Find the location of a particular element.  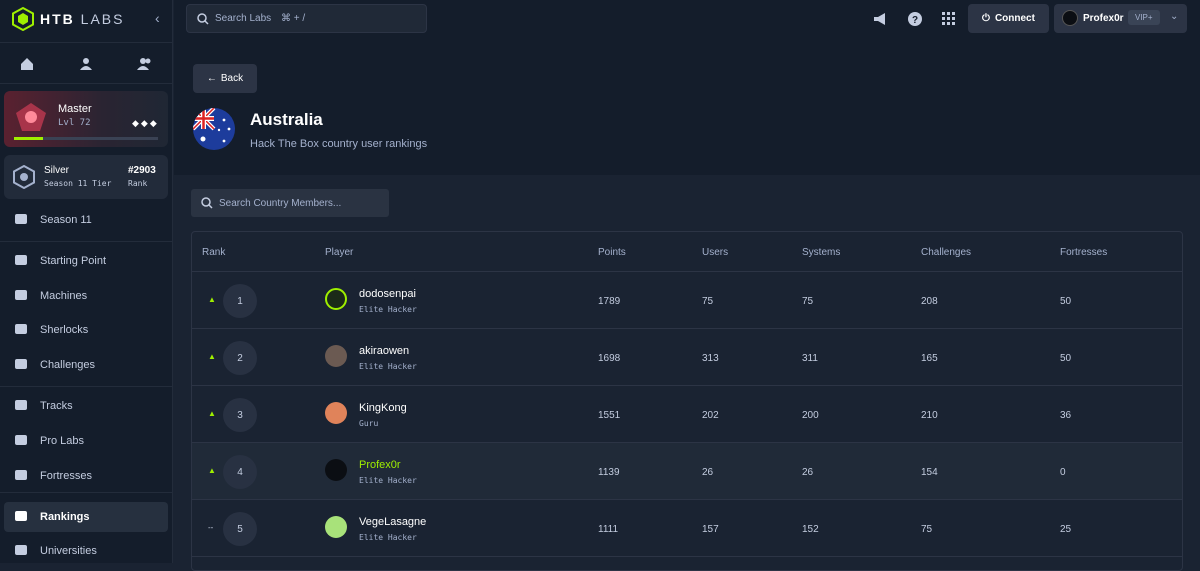

player-name: dodosenpai is located at coordinates (387, 294).